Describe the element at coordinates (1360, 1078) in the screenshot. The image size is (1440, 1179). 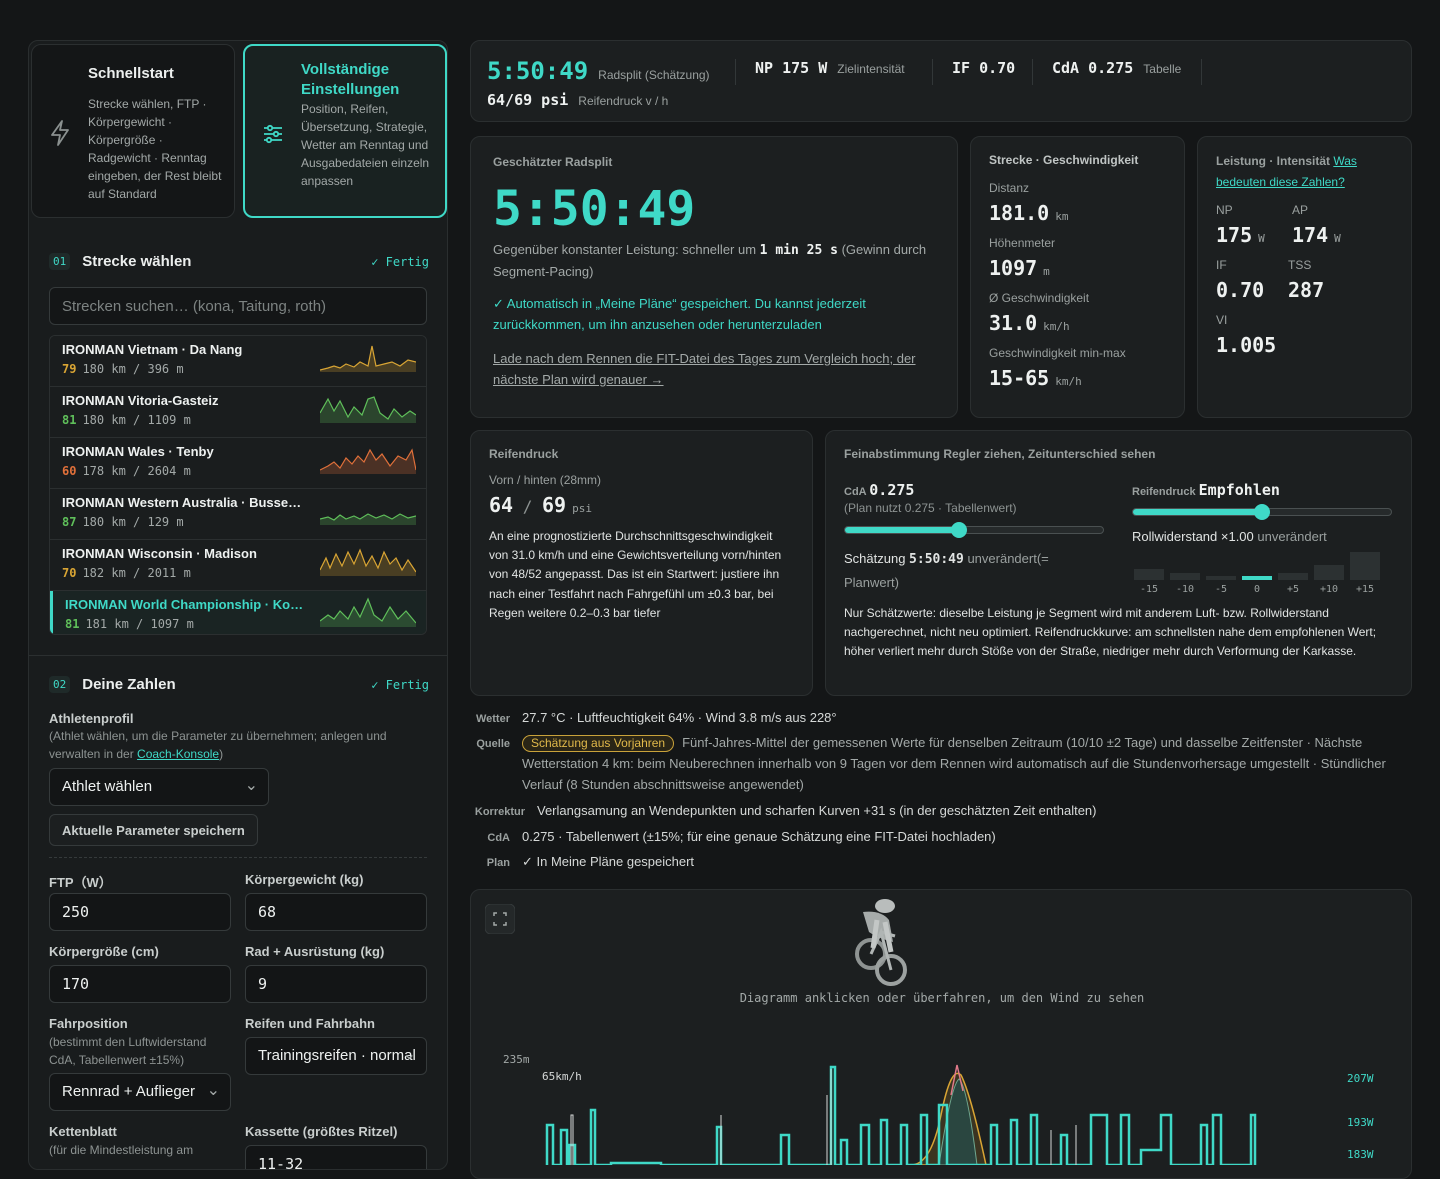
I see `power-label-1: 207W` at that location.